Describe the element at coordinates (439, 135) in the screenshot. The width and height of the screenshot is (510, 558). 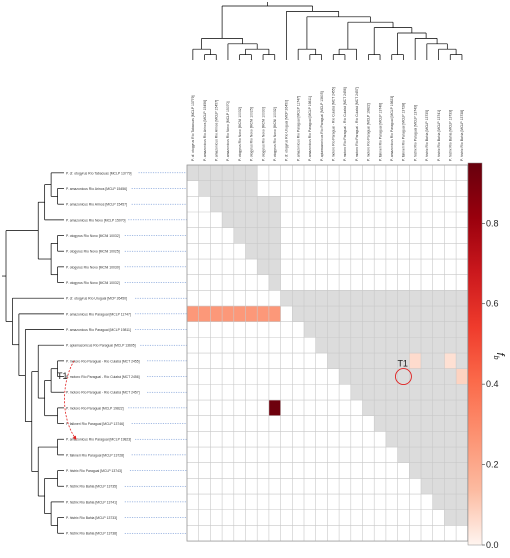
I see `column-label: P. histrix Río Bahia [MCLP 13741]` at that location.